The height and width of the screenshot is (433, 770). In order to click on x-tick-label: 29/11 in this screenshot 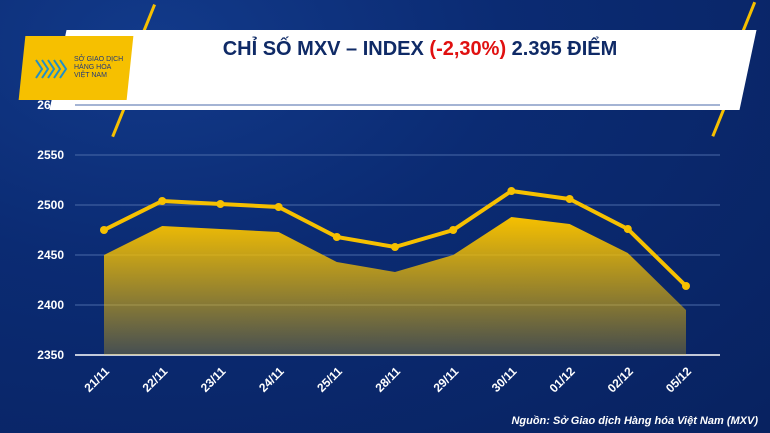, I will do `click(446, 379)`.